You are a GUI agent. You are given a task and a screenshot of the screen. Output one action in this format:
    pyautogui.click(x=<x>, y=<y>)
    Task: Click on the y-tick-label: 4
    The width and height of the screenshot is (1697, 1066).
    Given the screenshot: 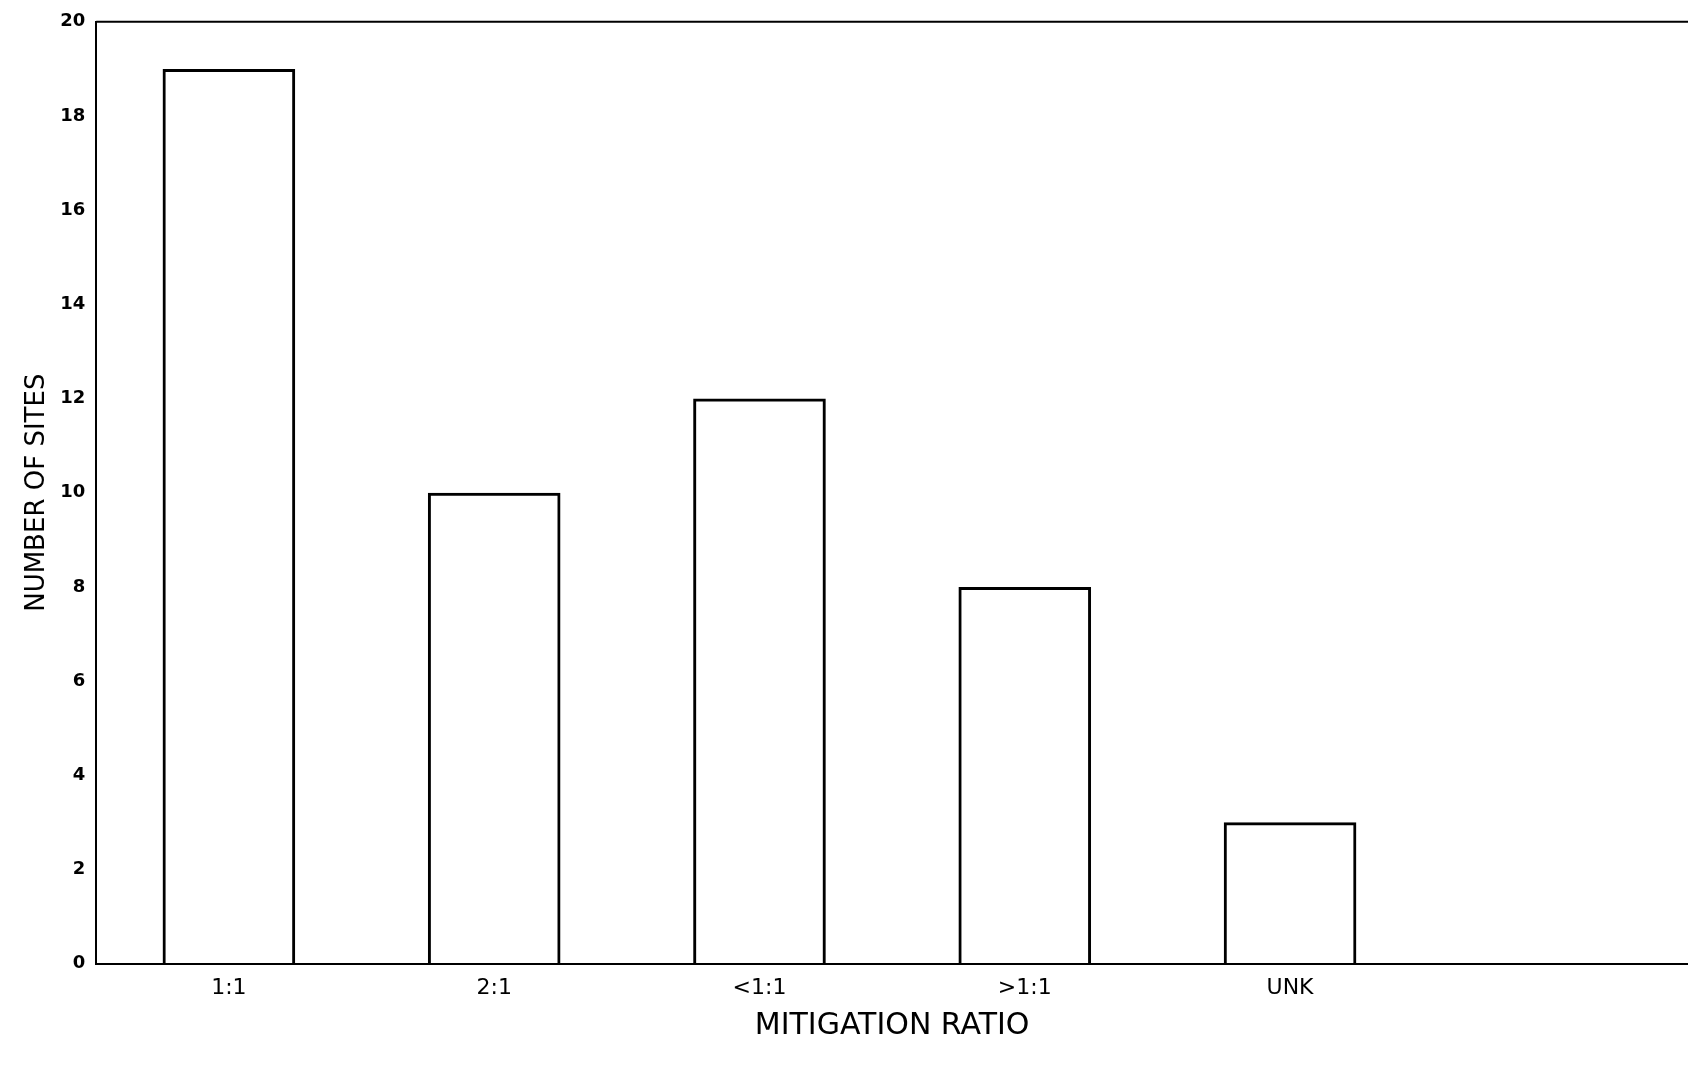 What is the action you would take?
    pyautogui.click(x=79, y=773)
    